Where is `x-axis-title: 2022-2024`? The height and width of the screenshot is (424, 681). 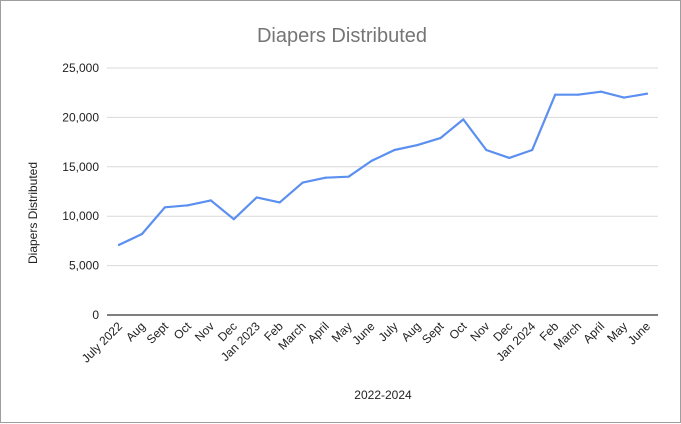
x-axis-title: 2022-2024 is located at coordinates (383, 395).